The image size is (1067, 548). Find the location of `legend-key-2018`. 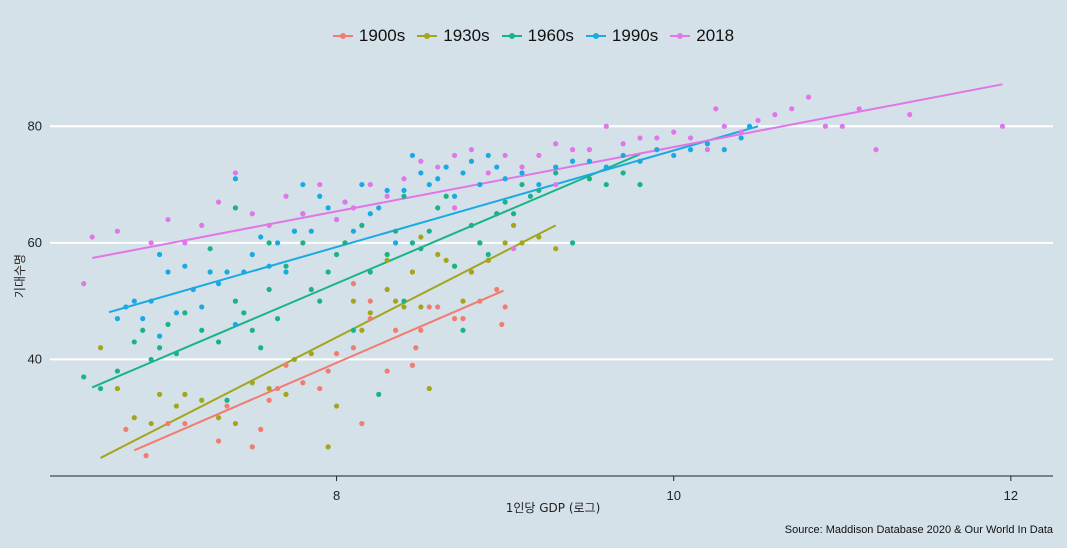

legend-key-2018 is located at coordinates (680, 36).